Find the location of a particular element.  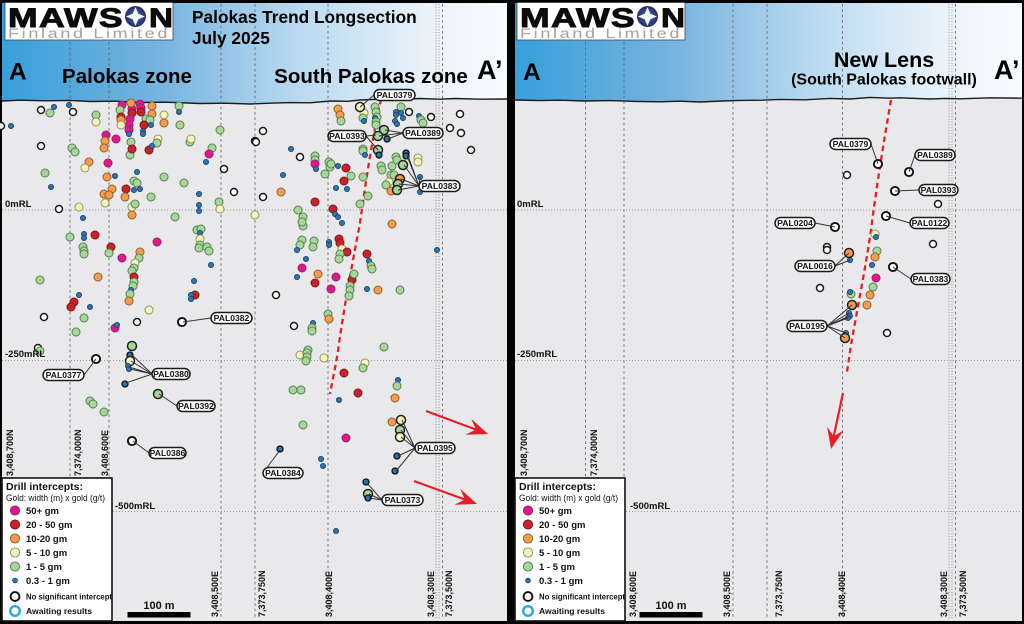

svg-text: PAL0204 is located at coordinates (795, 223).